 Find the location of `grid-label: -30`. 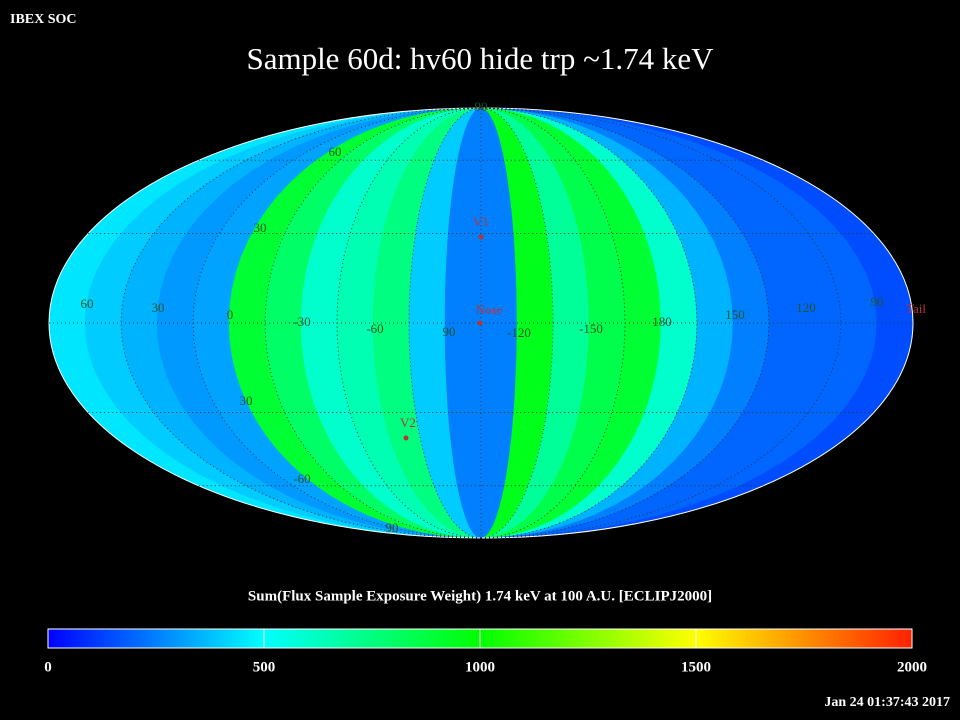

grid-label: -30 is located at coordinates (301, 321).